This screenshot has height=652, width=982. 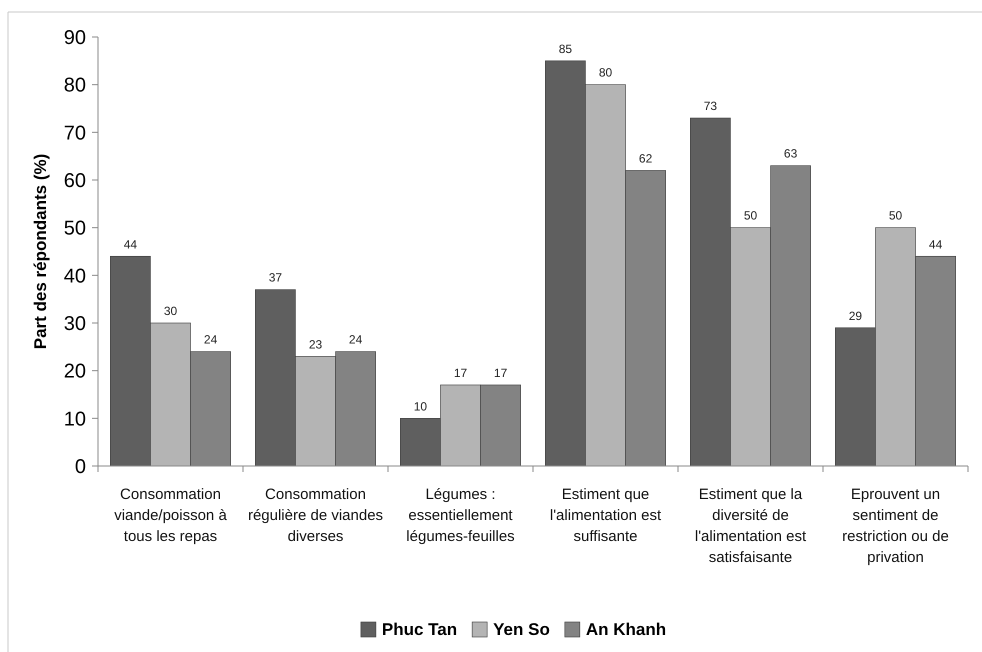 I want to click on data-label: 10, so click(x=421, y=406).